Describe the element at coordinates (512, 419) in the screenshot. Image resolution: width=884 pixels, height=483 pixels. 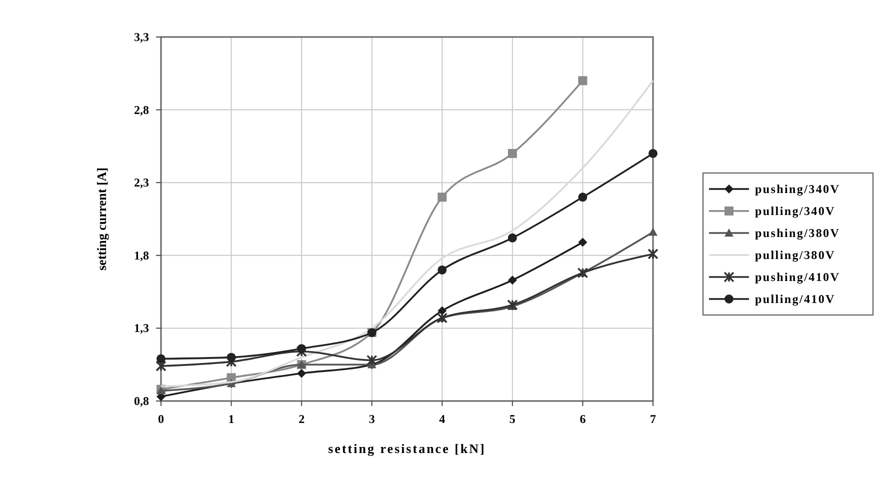
I see `x-tick-label: 5` at that location.